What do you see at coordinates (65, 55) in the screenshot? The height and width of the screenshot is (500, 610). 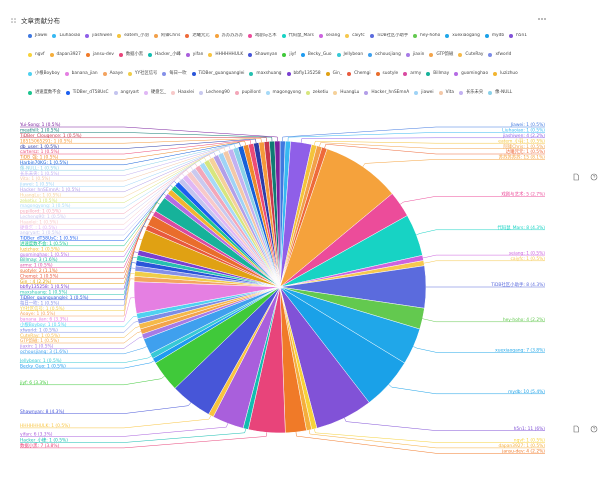 I see `legend-item: dapan3927` at bounding box center [65, 55].